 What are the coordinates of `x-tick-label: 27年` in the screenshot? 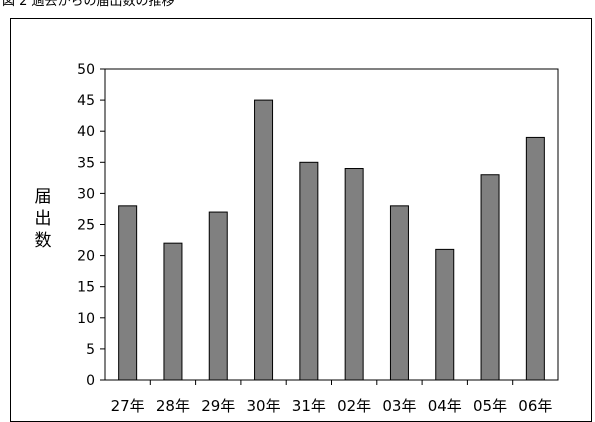 It's located at (128, 406).